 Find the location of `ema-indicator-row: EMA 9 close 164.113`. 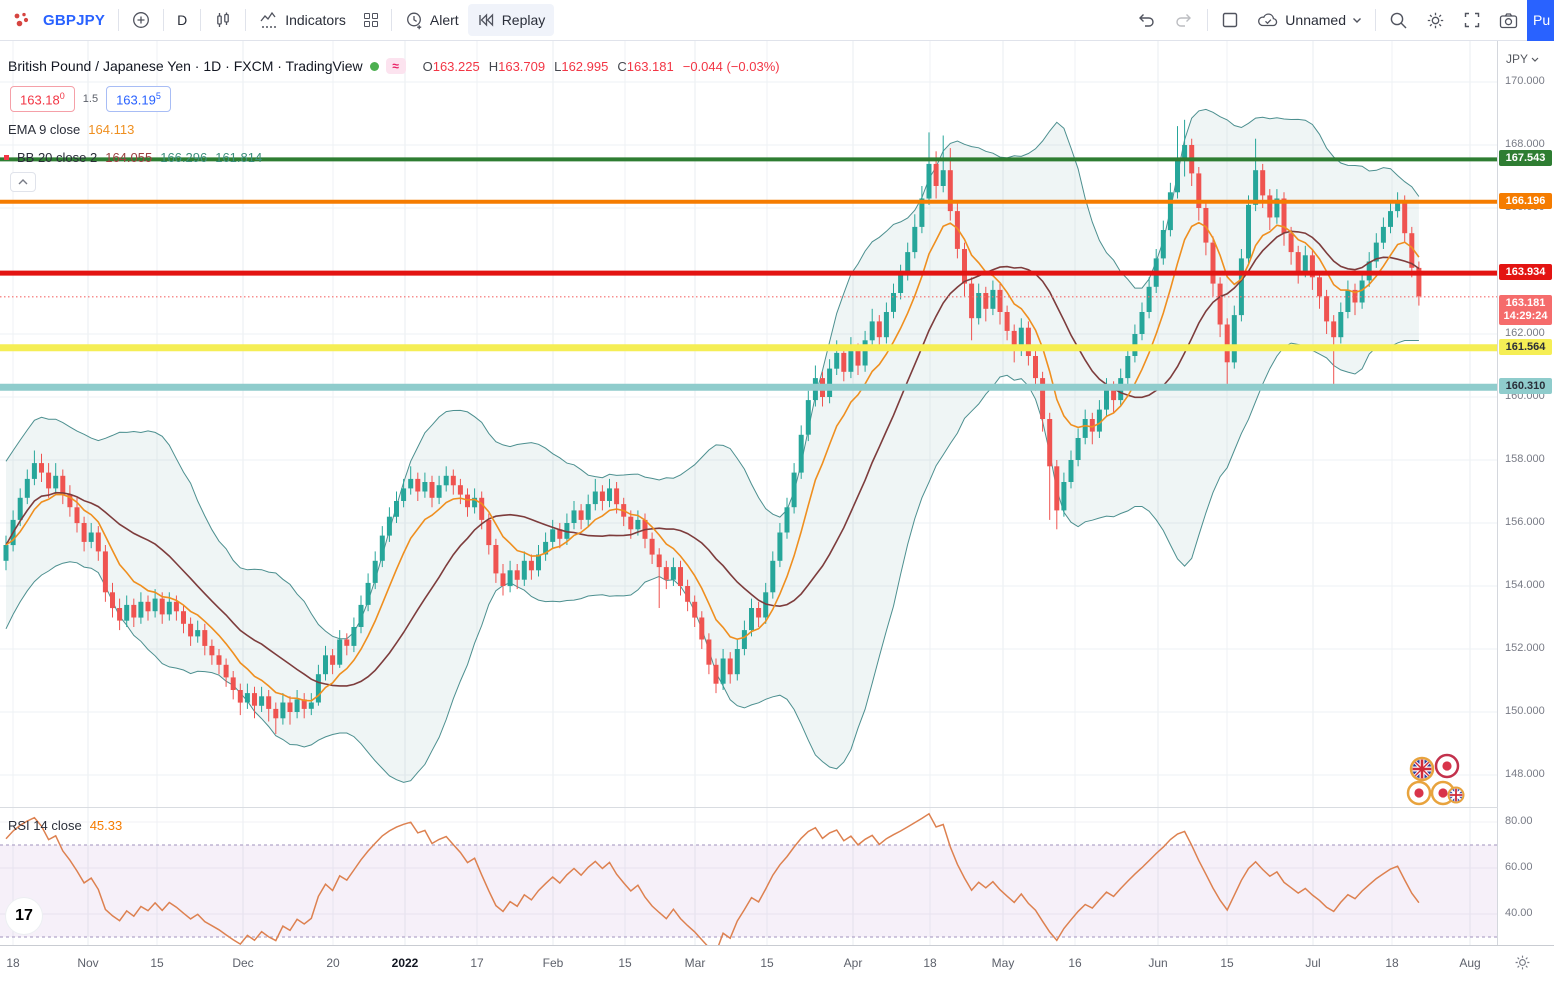

ema-indicator-row: EMA 9 close 164.113 is located at coordinates (71, 129).